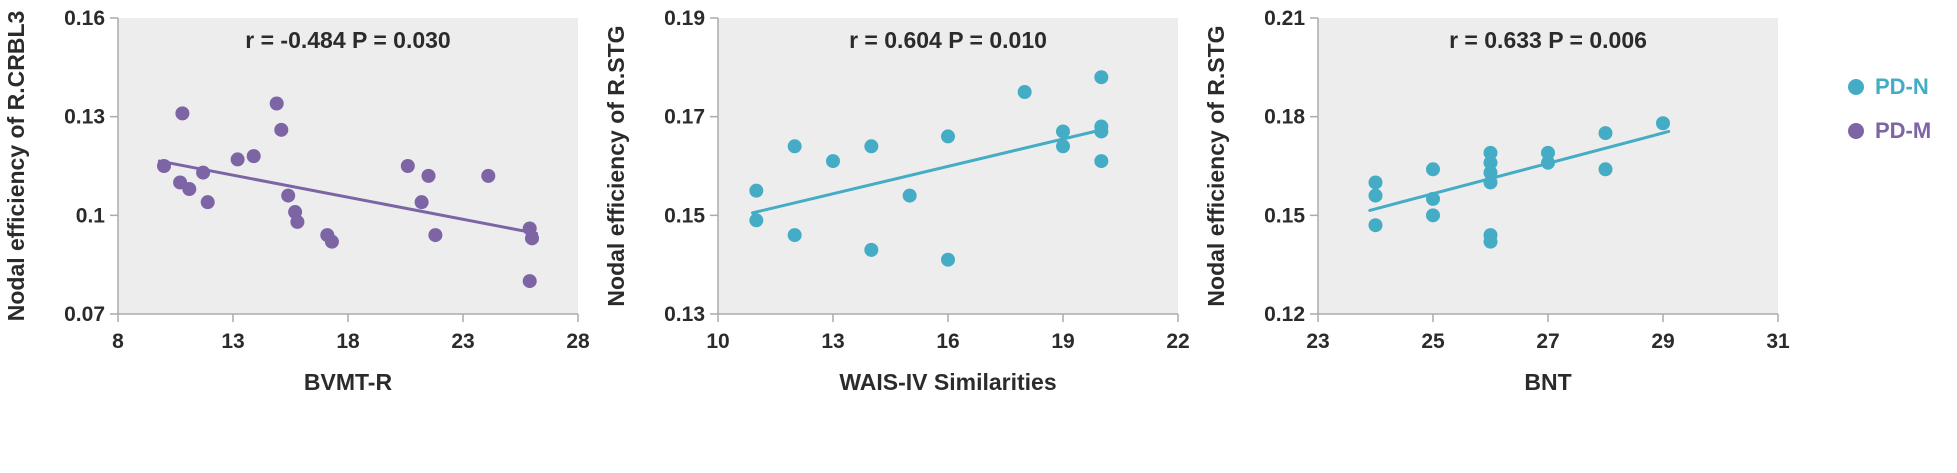 The image size is (1957, 473). What do you see at coordinates (1856, 131) in the screenshot?
I see `legend-marker-pdm-icon` at bounding box center [1856, 131].